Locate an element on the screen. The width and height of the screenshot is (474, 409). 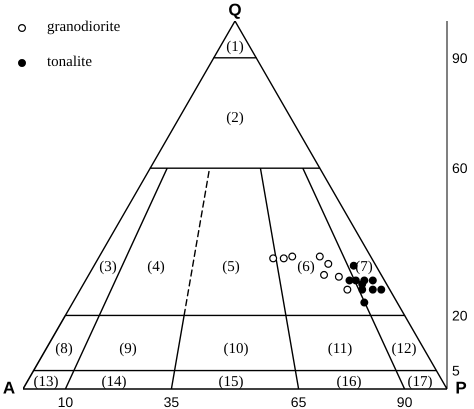
annotation: (16) is located at coordinates (349, 382).